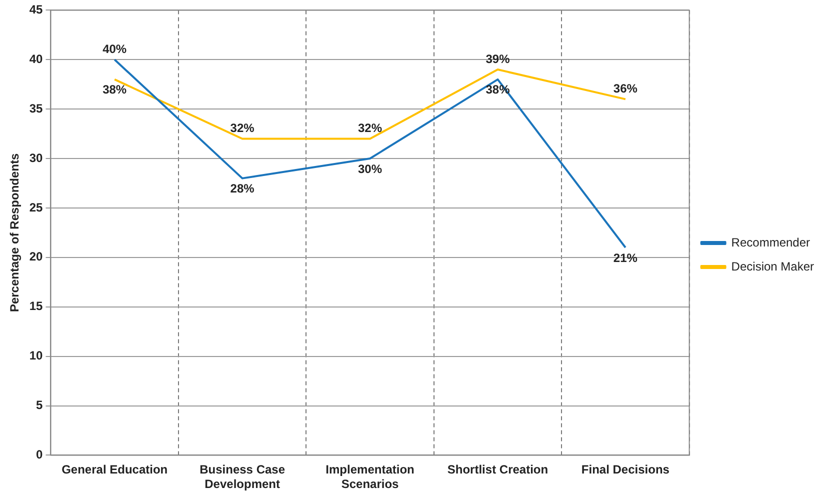  Describe the element at coordinates (40, 455) in the screenshot. I see `y-tick-label: 0` at that location.